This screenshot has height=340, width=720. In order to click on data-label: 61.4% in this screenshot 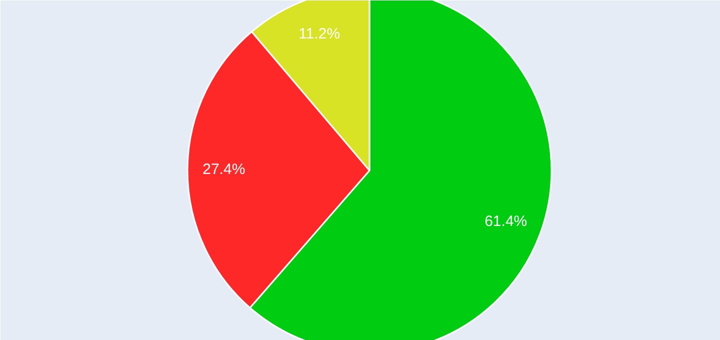, I will do `click(506, 221)`.